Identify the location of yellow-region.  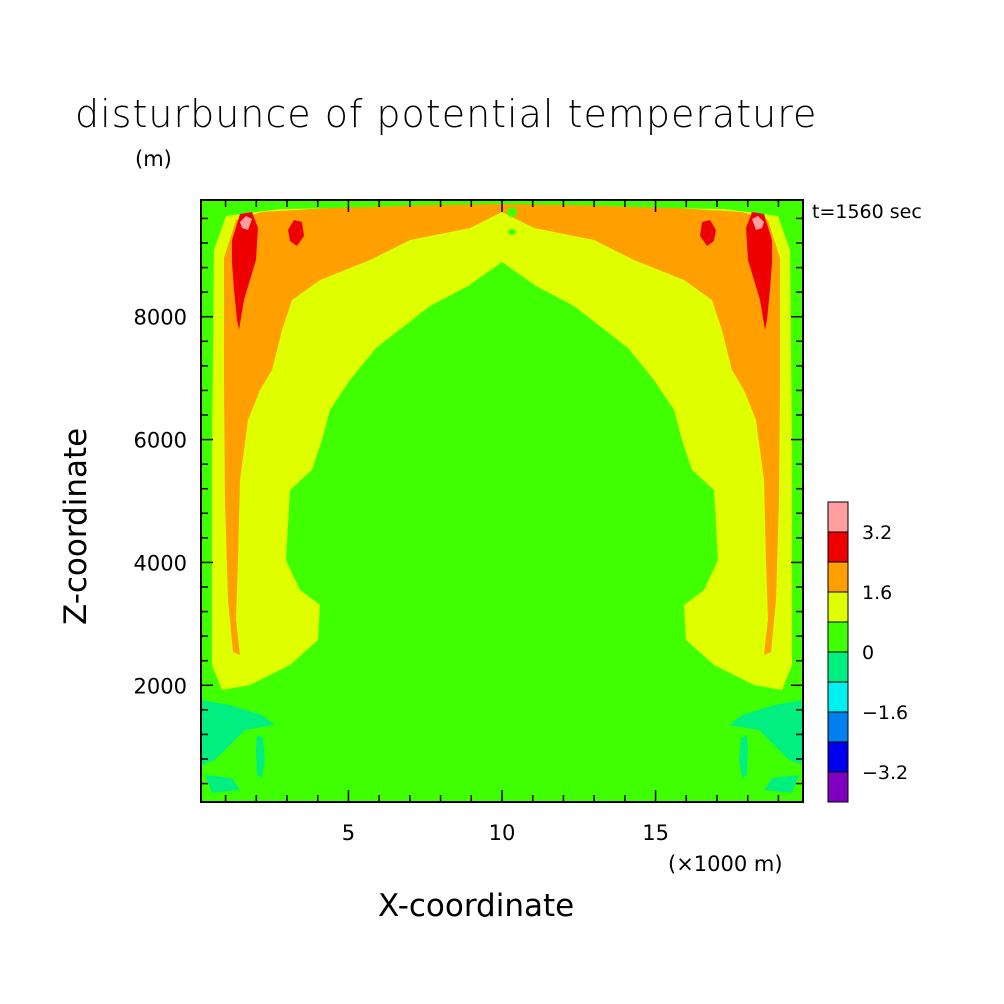
(357, 447).